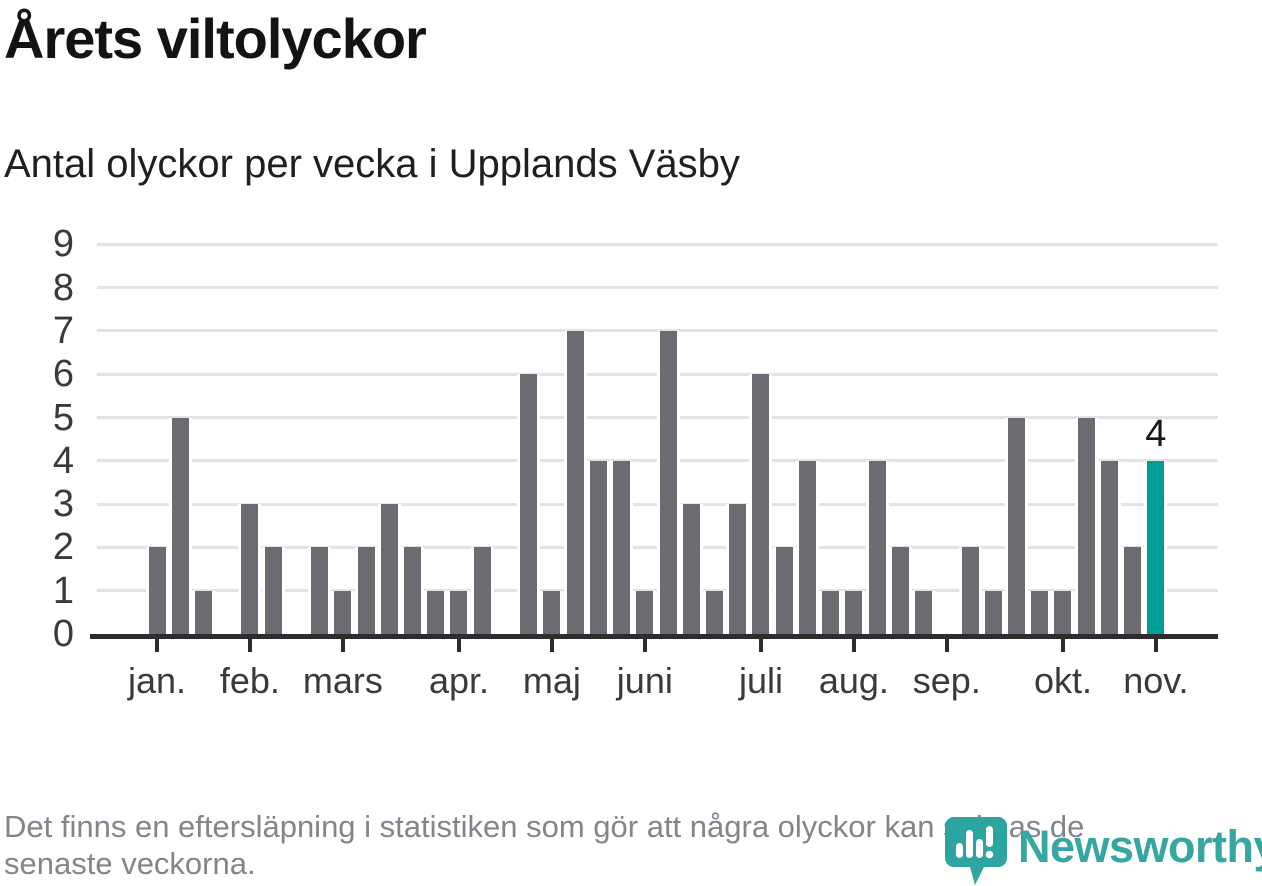 This screenshot has width=1262, height=886. What do you see at coordinates (249, 680) in the screenshot?
I see `x-axis-label-feb: feb.` at bounding box center [249, 680].